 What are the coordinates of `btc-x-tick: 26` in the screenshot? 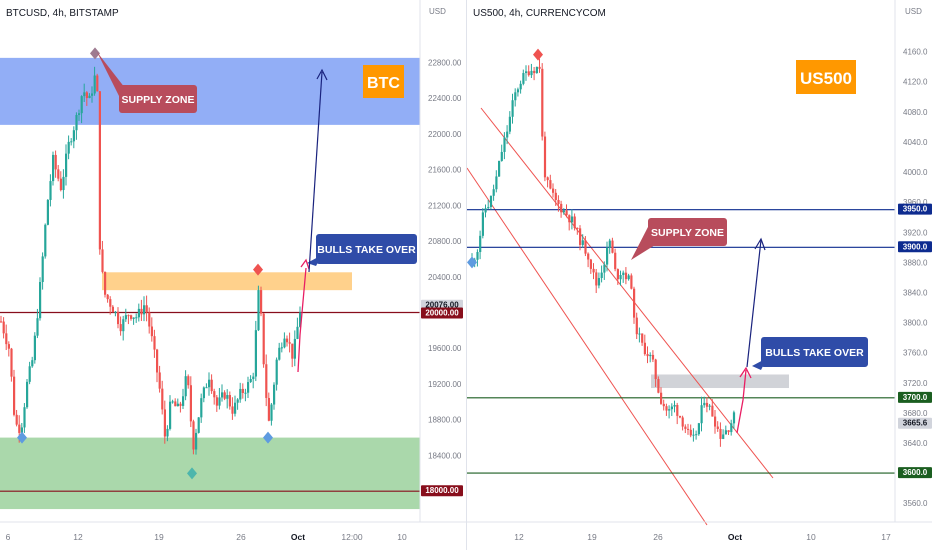 It's located at (241, 537).